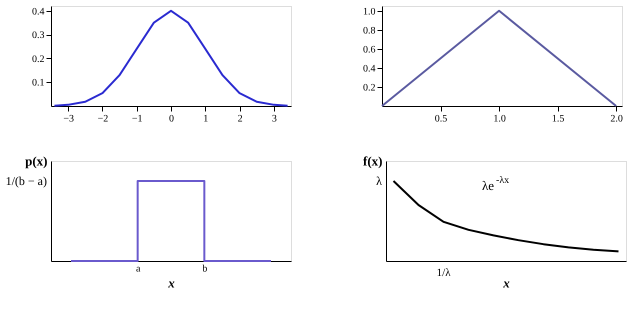 The image size is (640, 318). I want to click on x-tick-label: 1.0, so click(499, 119).